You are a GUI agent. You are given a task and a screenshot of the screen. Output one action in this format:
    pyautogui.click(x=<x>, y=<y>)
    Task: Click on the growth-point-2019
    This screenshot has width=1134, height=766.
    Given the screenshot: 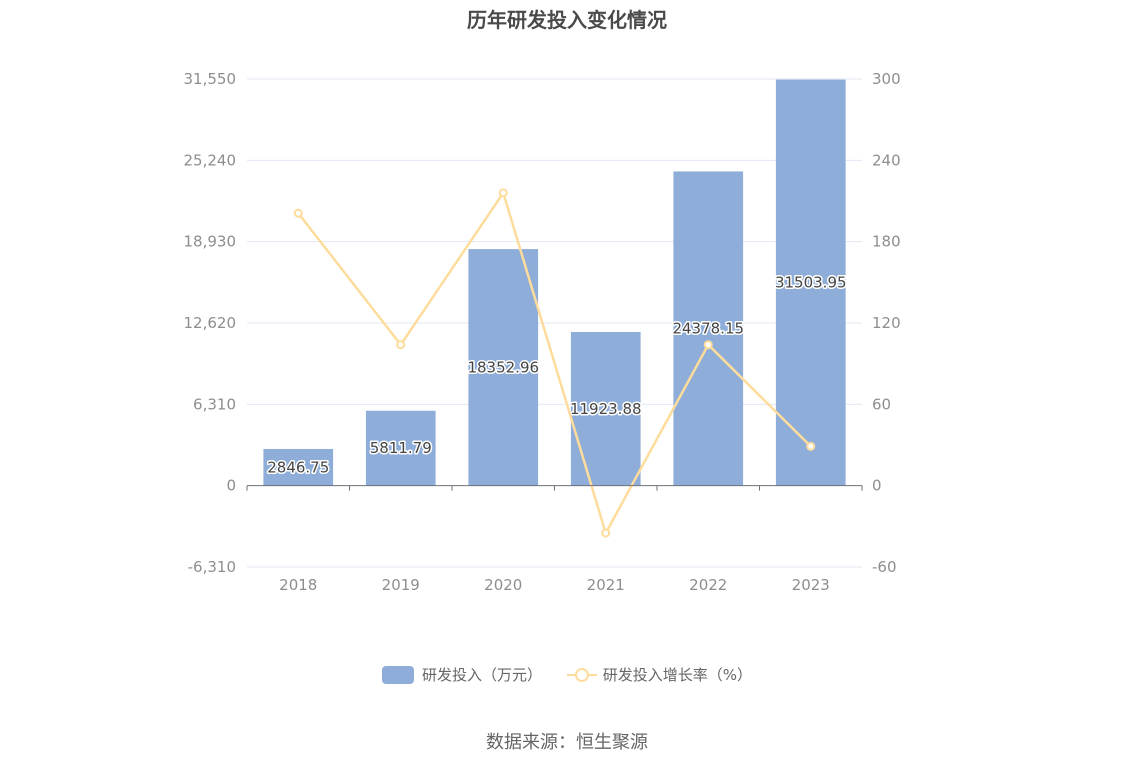 What is the action you would take?
    pyautogui.click(x=401, y=345)
    